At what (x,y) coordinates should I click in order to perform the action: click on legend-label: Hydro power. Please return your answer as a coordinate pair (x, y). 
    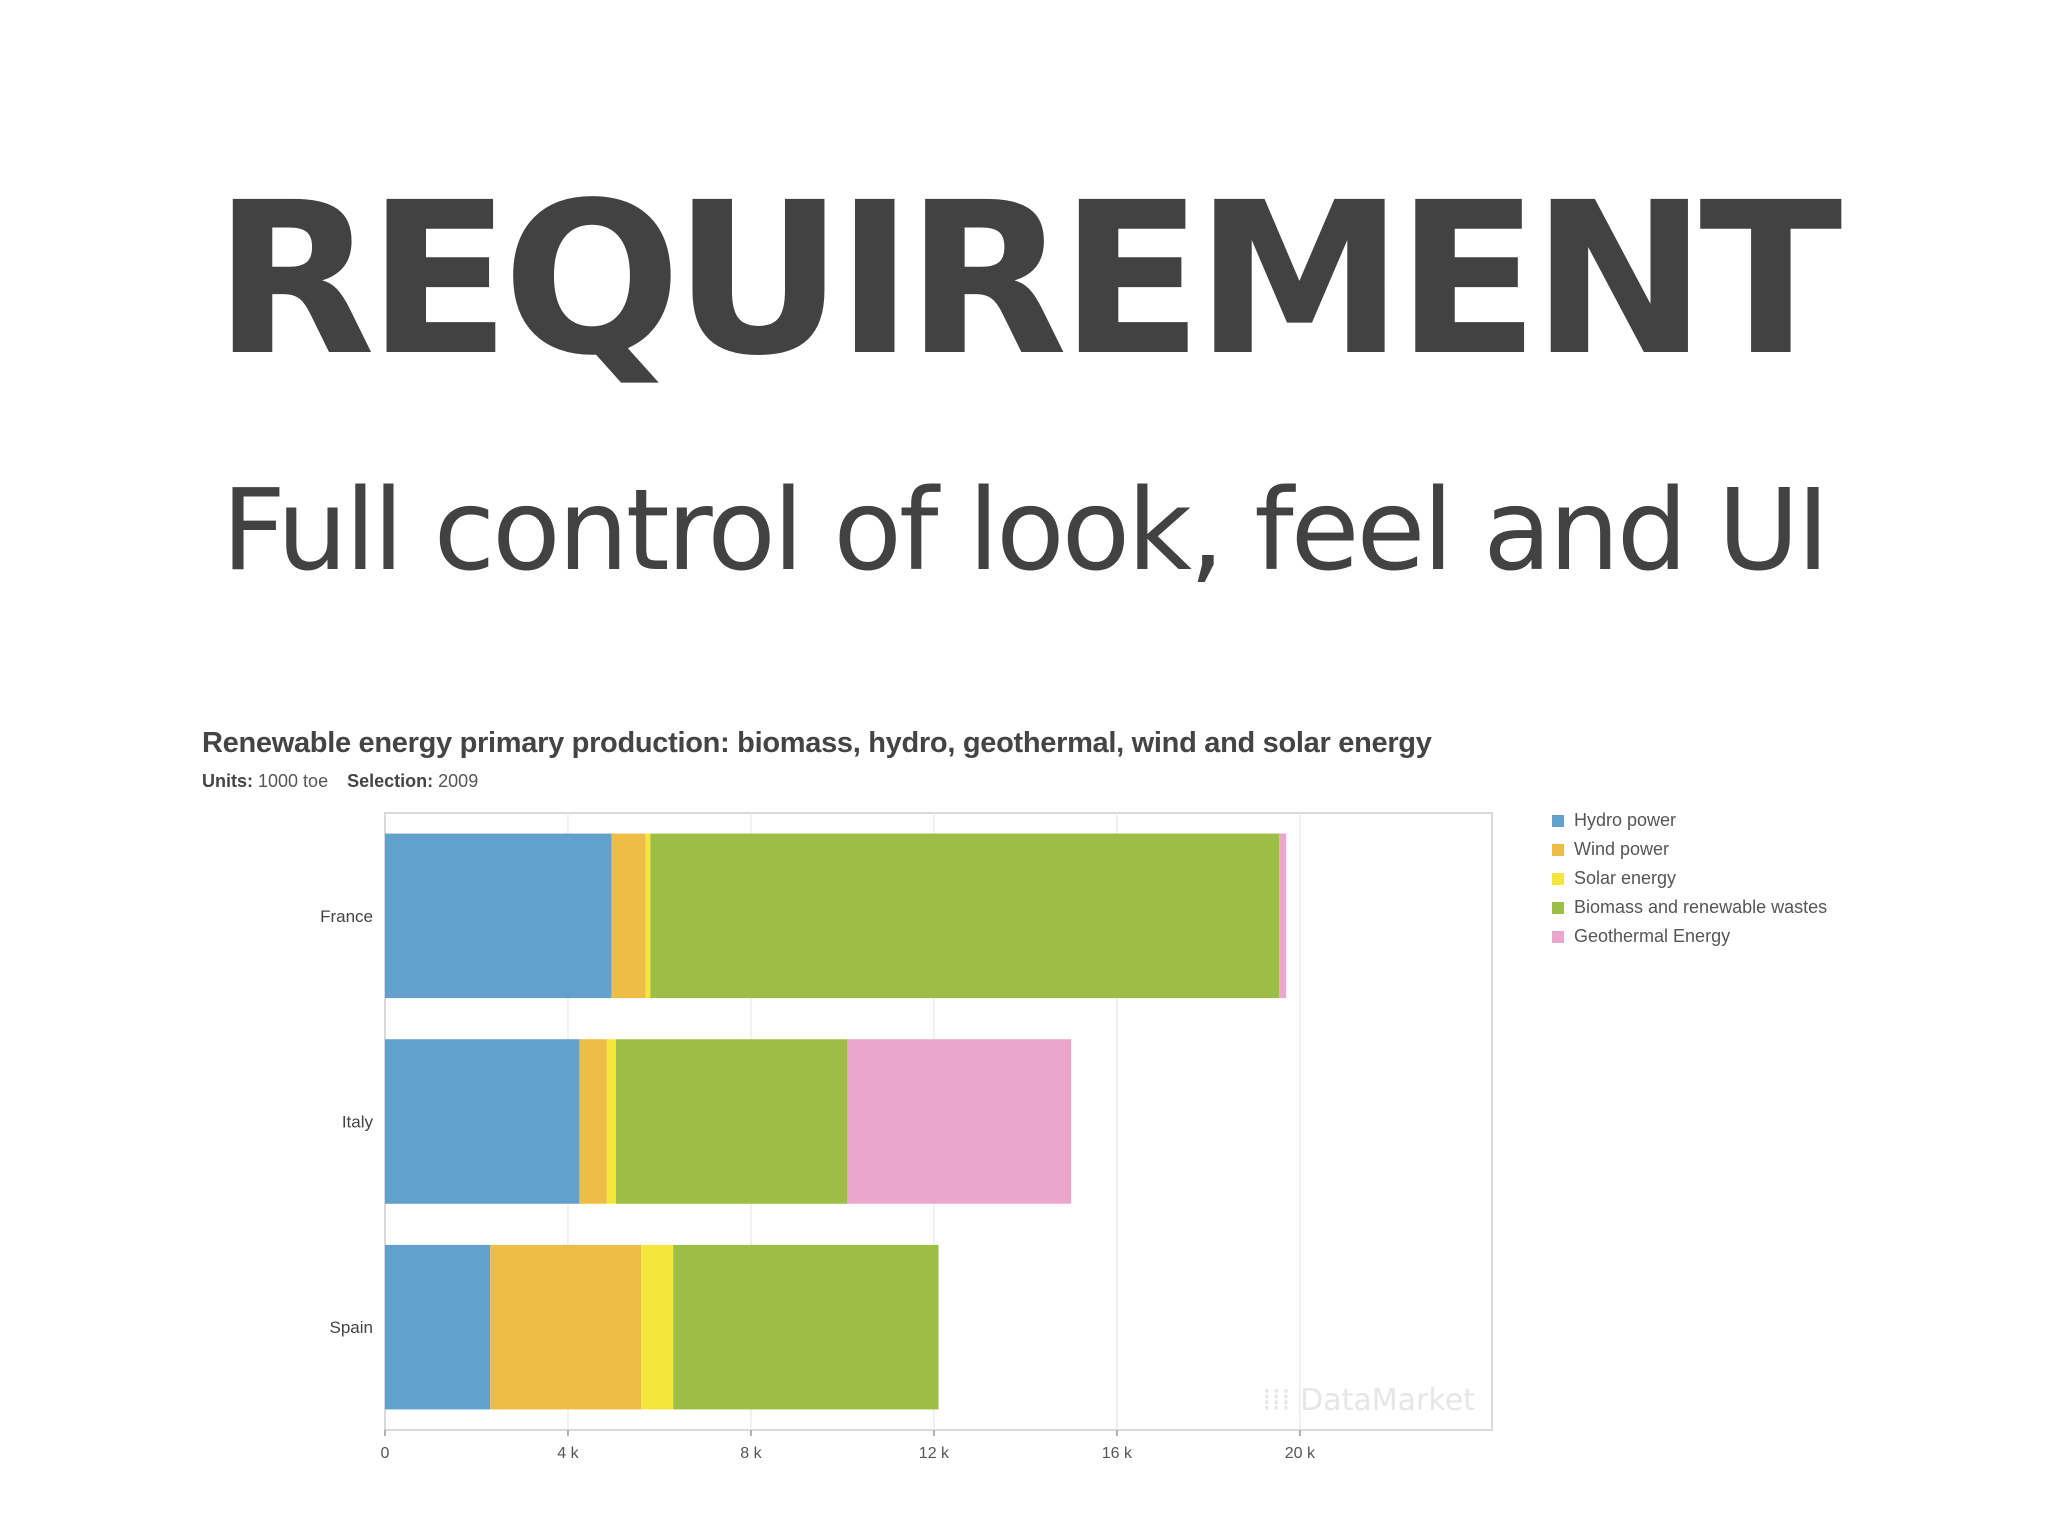
    Looking at the image, I should click on (1625, 820).